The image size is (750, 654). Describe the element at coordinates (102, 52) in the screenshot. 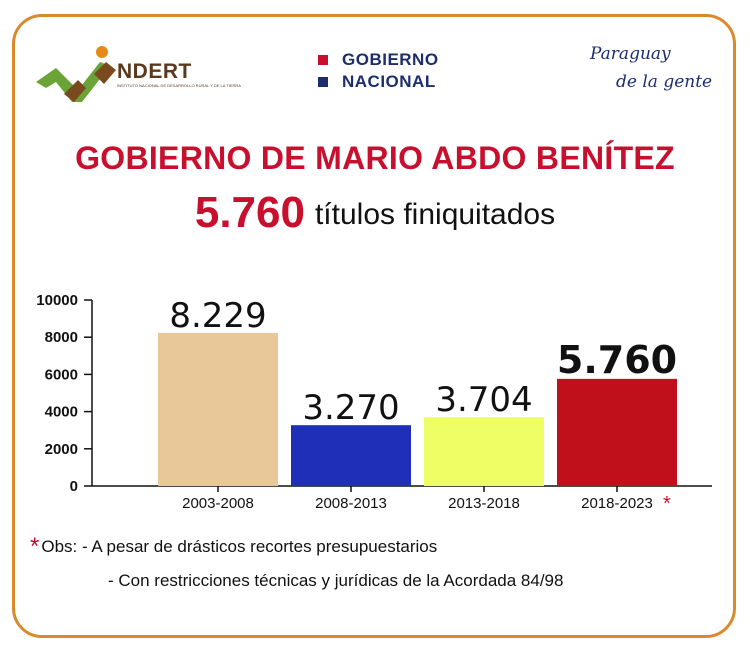

I see `indert-dot-icon` at that location.